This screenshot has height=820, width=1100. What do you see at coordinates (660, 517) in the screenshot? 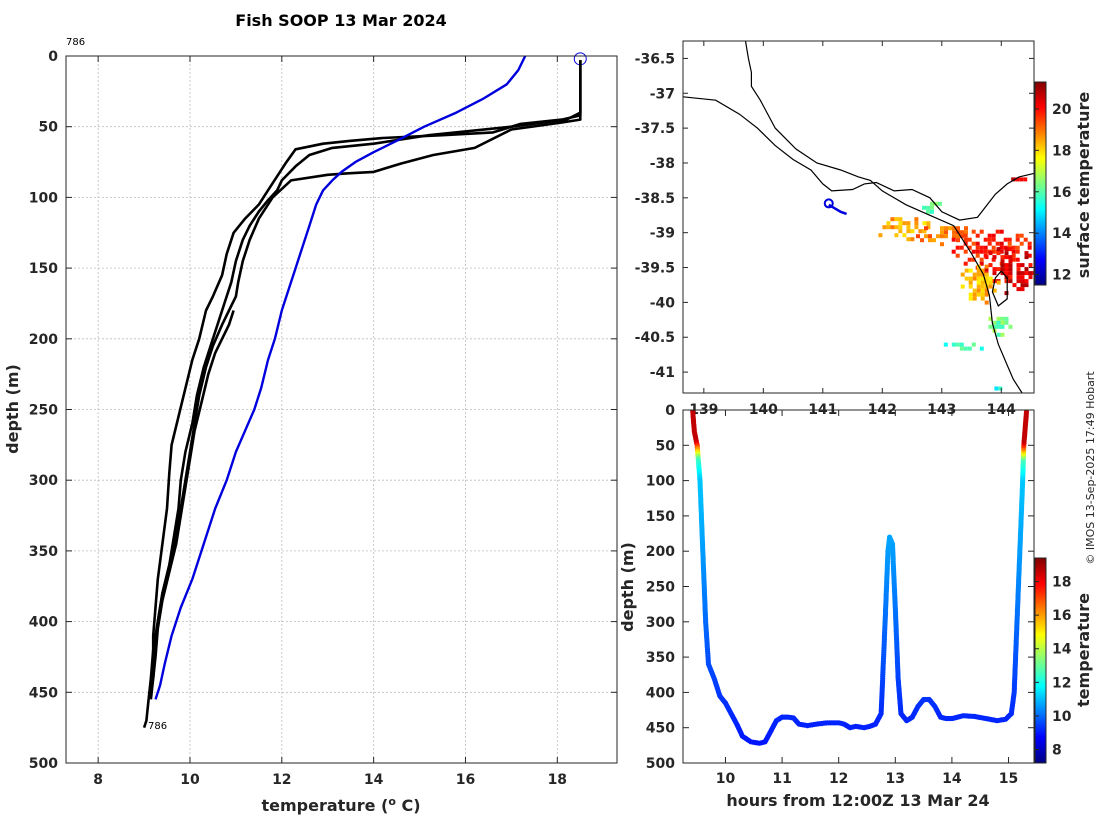
I see `section-y-tick-label: 150` at bounding box center [660, 517].